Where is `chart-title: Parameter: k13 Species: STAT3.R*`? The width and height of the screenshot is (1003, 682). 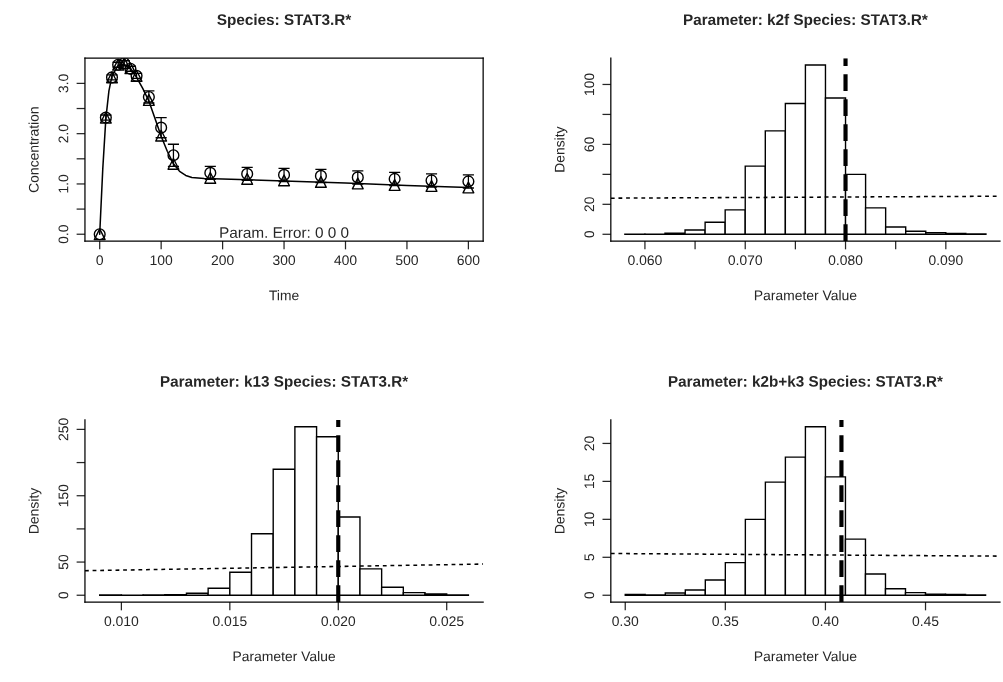 chart-title: Parameter: k13 Species: STAT3.R* is located at coordinates (284, 382).